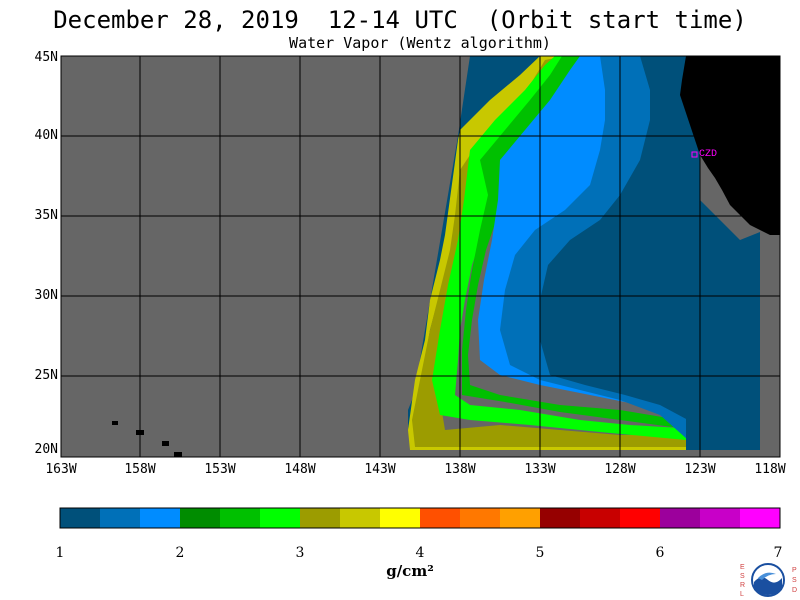 The width and height of the screenshot is (800, 600). I want to click on noaa-logo: E S R L P S D, so click(768, 580).